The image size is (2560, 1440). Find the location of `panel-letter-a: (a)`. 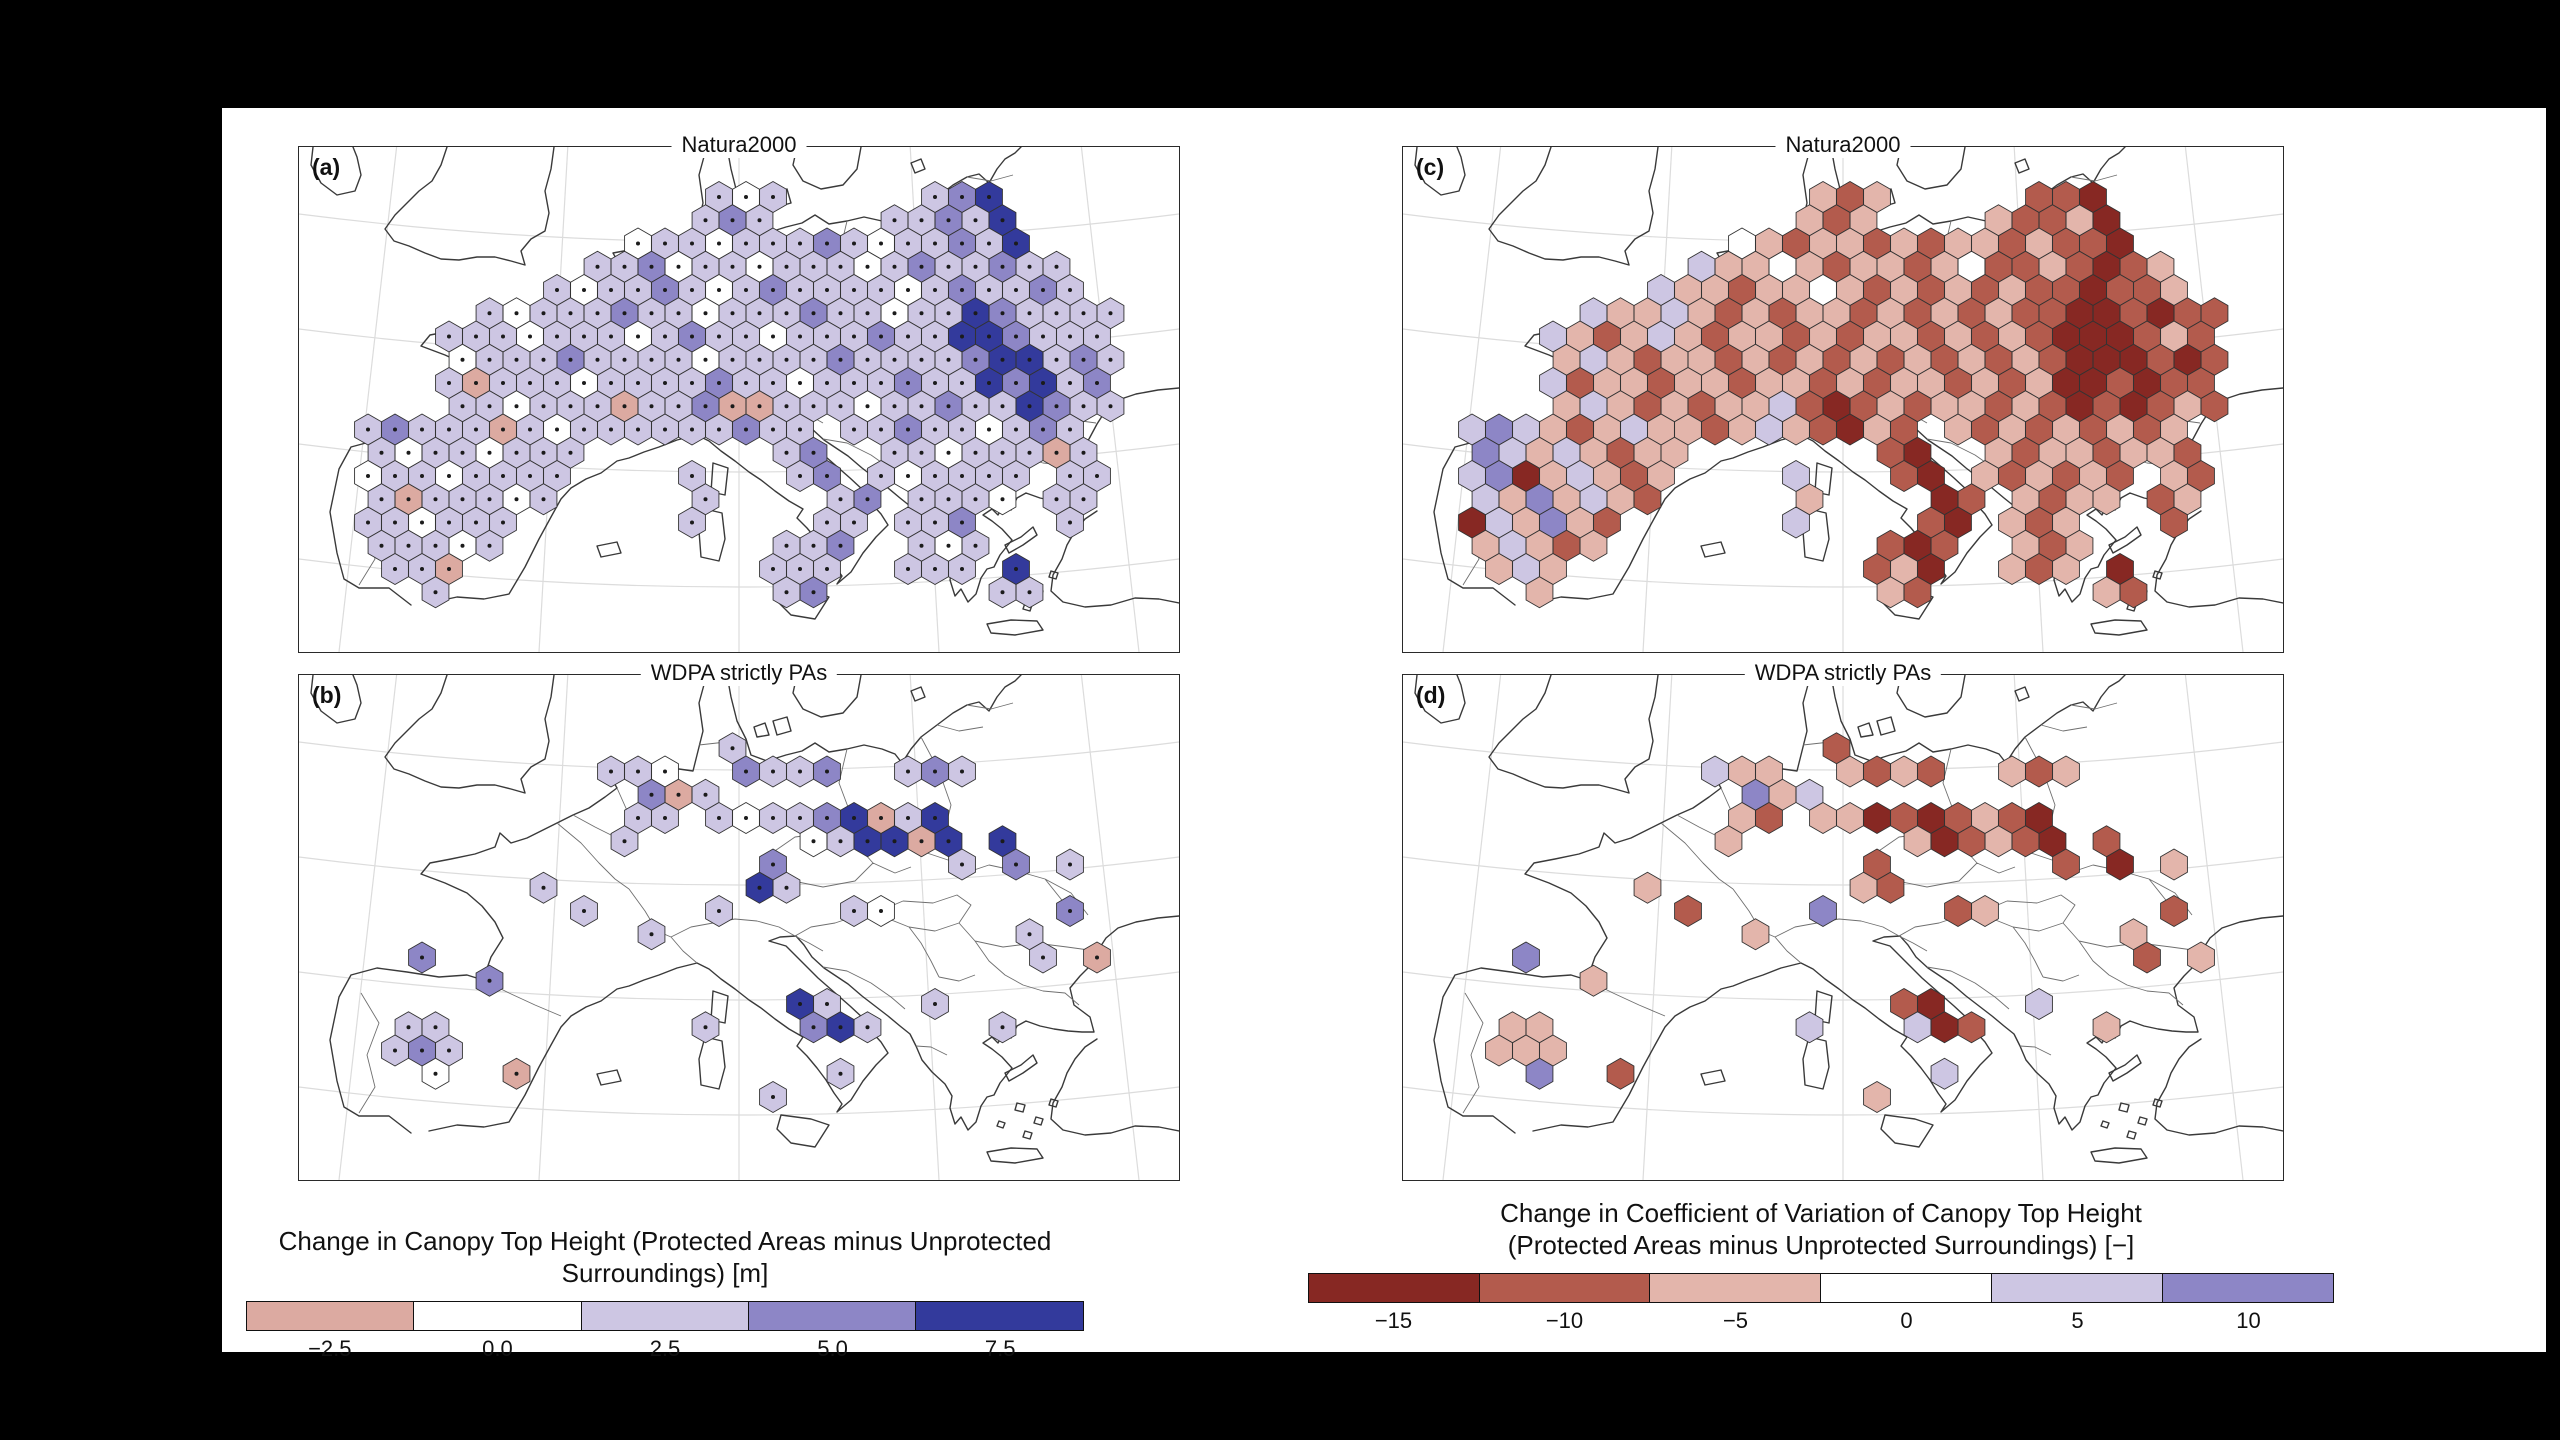

panel-letter-a: (a) is located at coordinates (326, 167).